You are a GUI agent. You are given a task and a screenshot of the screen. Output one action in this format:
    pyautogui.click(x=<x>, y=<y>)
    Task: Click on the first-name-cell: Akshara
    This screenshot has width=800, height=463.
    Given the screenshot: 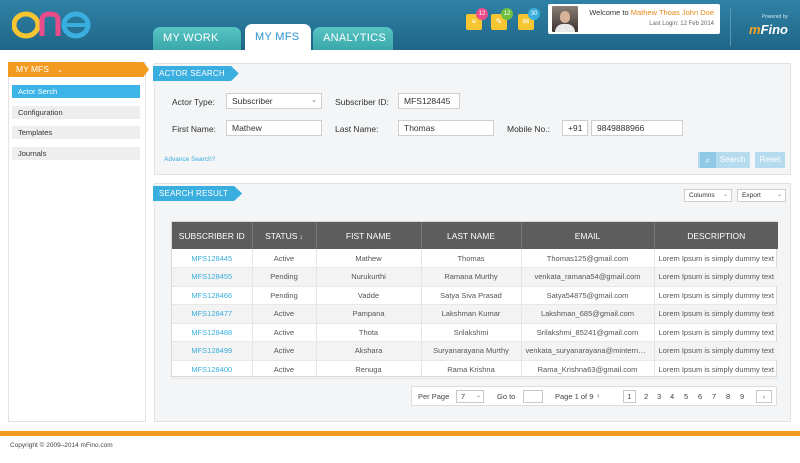 What is the action you would take?
    pyautogui.click(x=369, y=351)
    